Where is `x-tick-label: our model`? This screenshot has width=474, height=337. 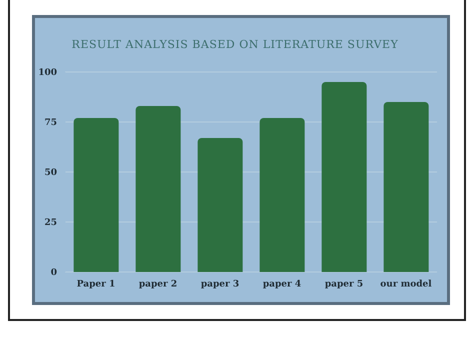 x-tick-label: our model is located at coordinates (406, 284).